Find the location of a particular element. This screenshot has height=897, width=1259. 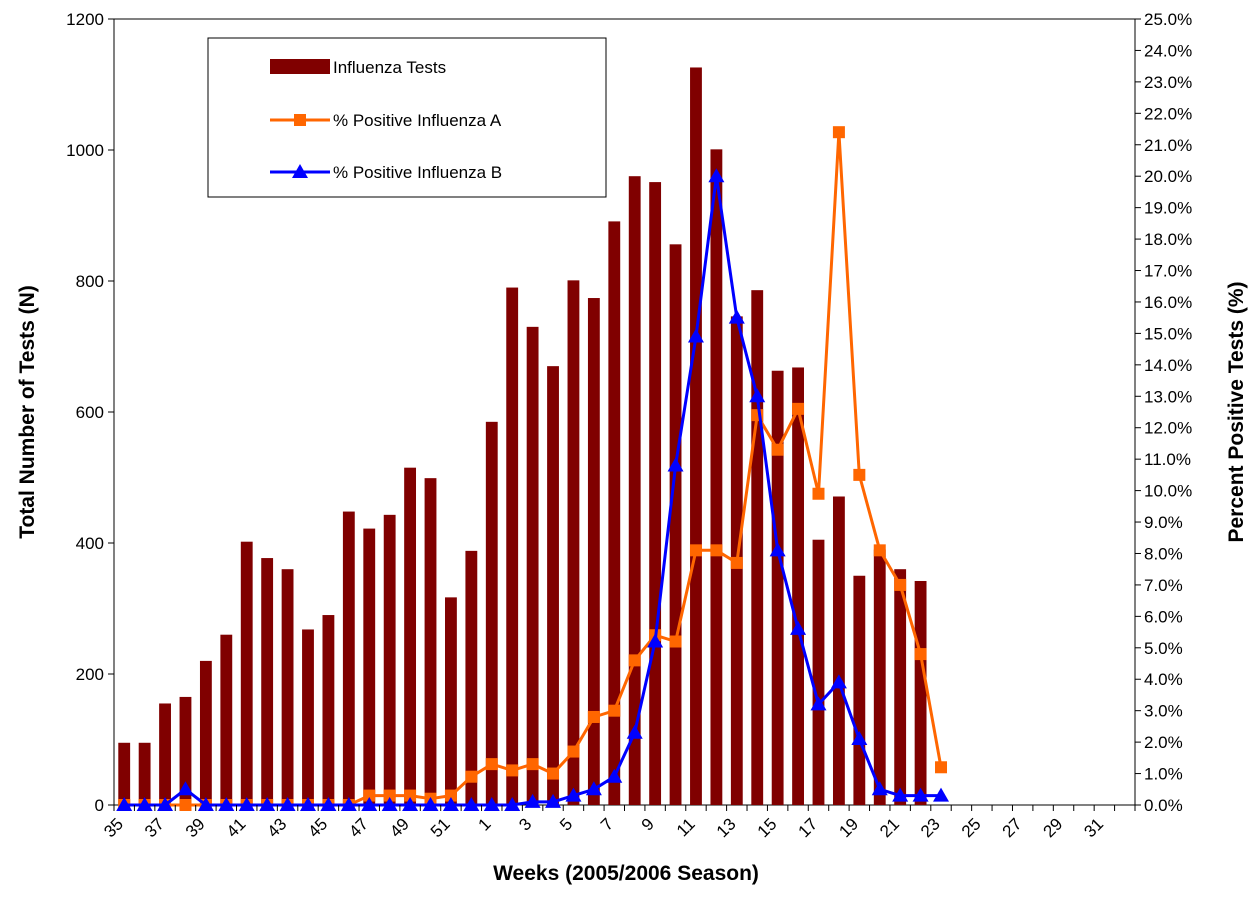

x-axis-tick-label: 13 is located at coordinates (726, 827).